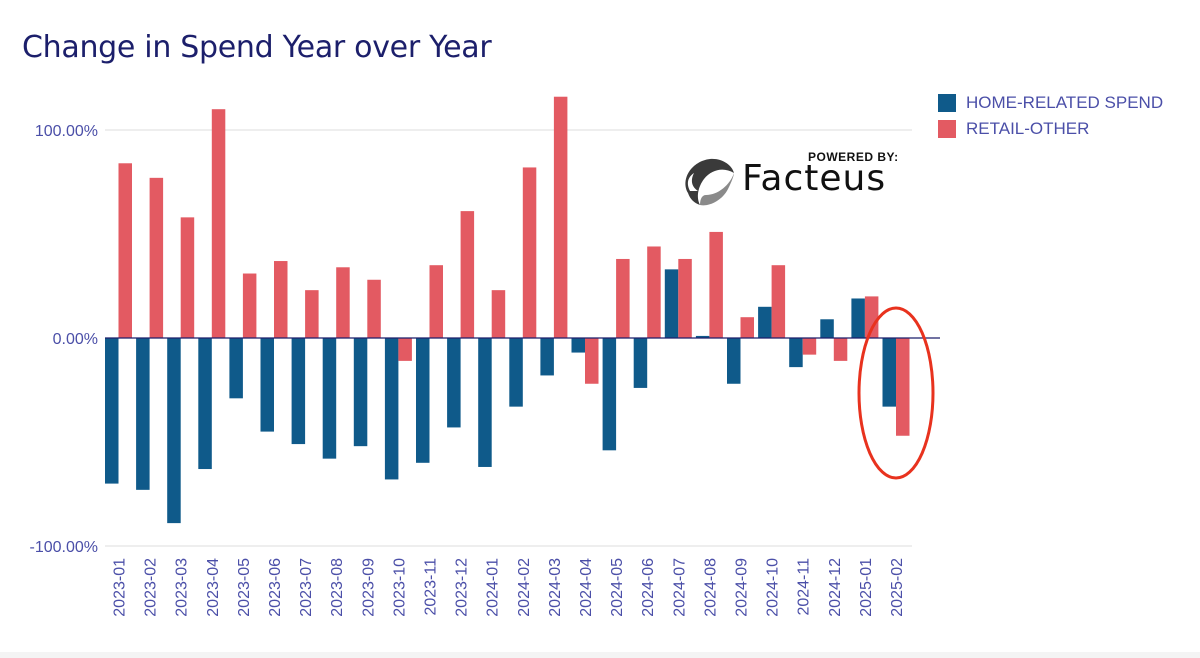 The height and width of the screenshot is (658, 1200). What do you see at coordinates (275, 587) in the screenshot?
I see `x-tick-label: 2023-06` at bounding box center [275, 587].